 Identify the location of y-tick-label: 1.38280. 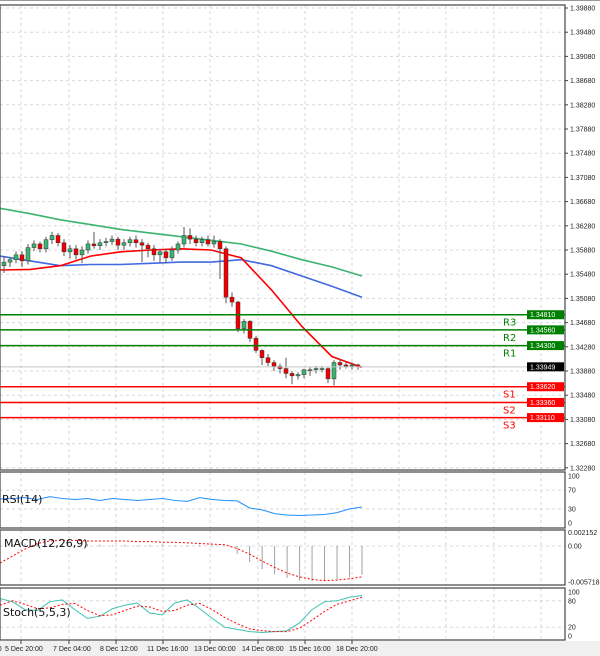
(582, 105).